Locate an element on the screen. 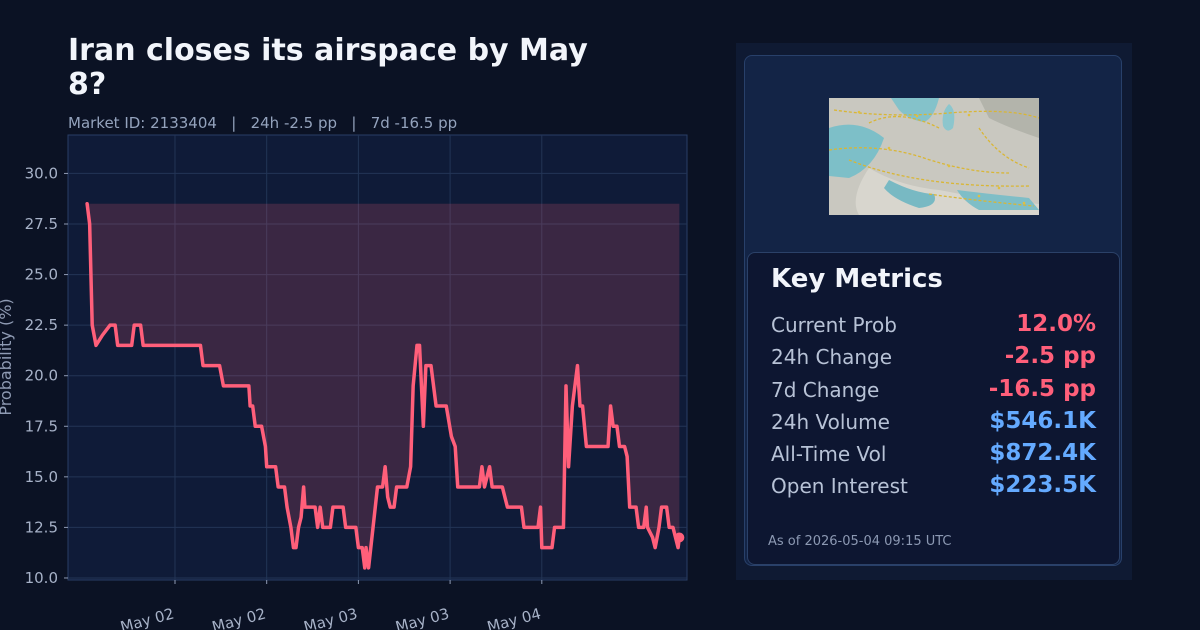 This screenshot has height=630, width=1200. x-tick-label: May 04 is located at coordinates (514, 617).